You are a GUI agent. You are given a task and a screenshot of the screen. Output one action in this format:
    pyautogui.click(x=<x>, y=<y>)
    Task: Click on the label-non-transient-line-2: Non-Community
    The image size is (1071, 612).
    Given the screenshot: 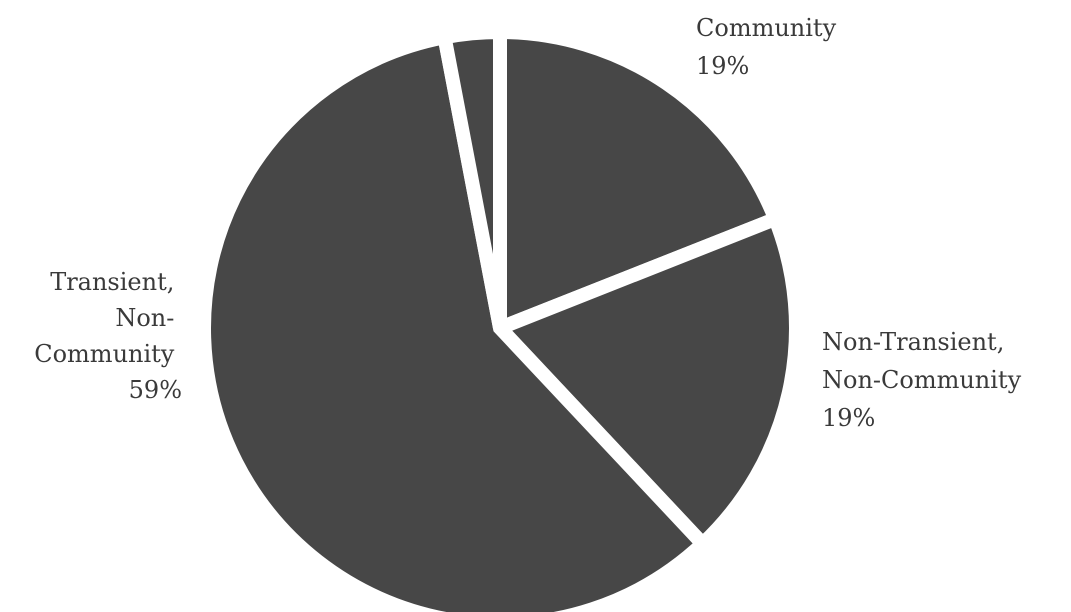 What is the action you would take?
    pyautogui.click(x=922, y=380)
    